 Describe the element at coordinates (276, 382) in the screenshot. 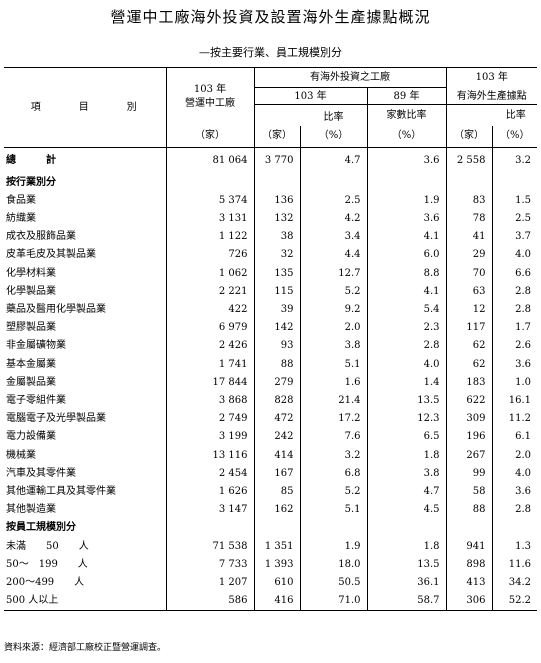

I see `row-value: 279` at that location.